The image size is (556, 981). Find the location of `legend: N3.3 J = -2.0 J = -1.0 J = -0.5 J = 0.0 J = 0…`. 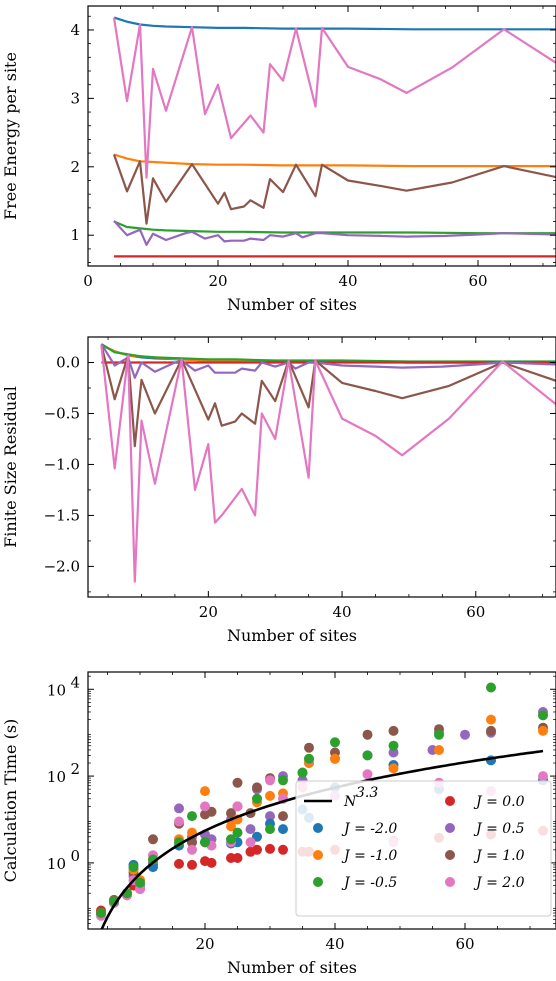

legend: N3.3 J = -2.0 J = -1.0 J = -0.5 J = 0.0 J = 0… is located at coordinates (423, 848).